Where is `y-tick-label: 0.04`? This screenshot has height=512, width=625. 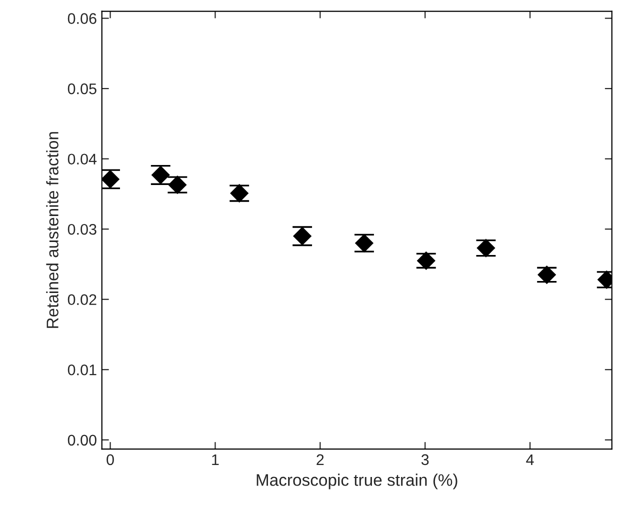 y-tick-label: 0.04 is located at coordinates (82, 159).